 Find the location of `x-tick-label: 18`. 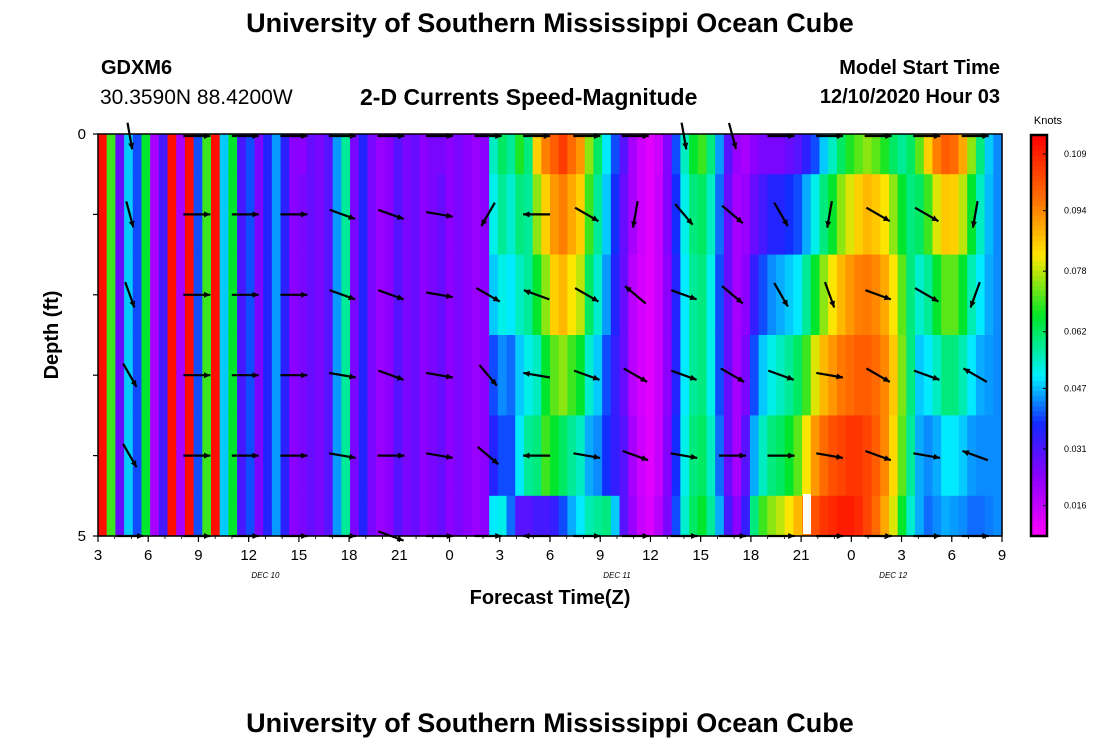

x-tick-label: 18 is located at coordinates (751, 555).